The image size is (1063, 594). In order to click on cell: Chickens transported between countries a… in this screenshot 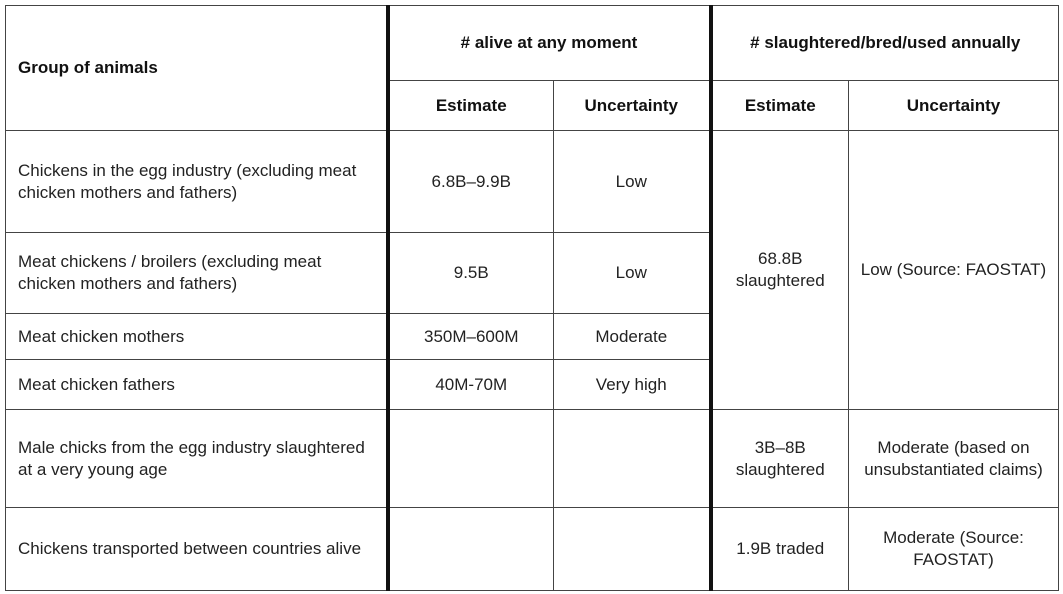, I will do `click(197, 549)`.